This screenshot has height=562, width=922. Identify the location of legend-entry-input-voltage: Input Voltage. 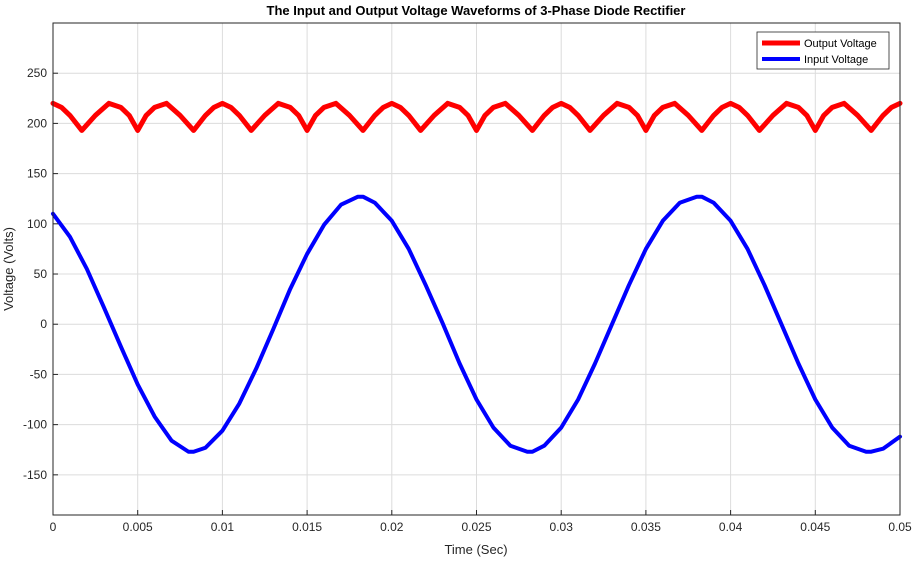
(836, 60).